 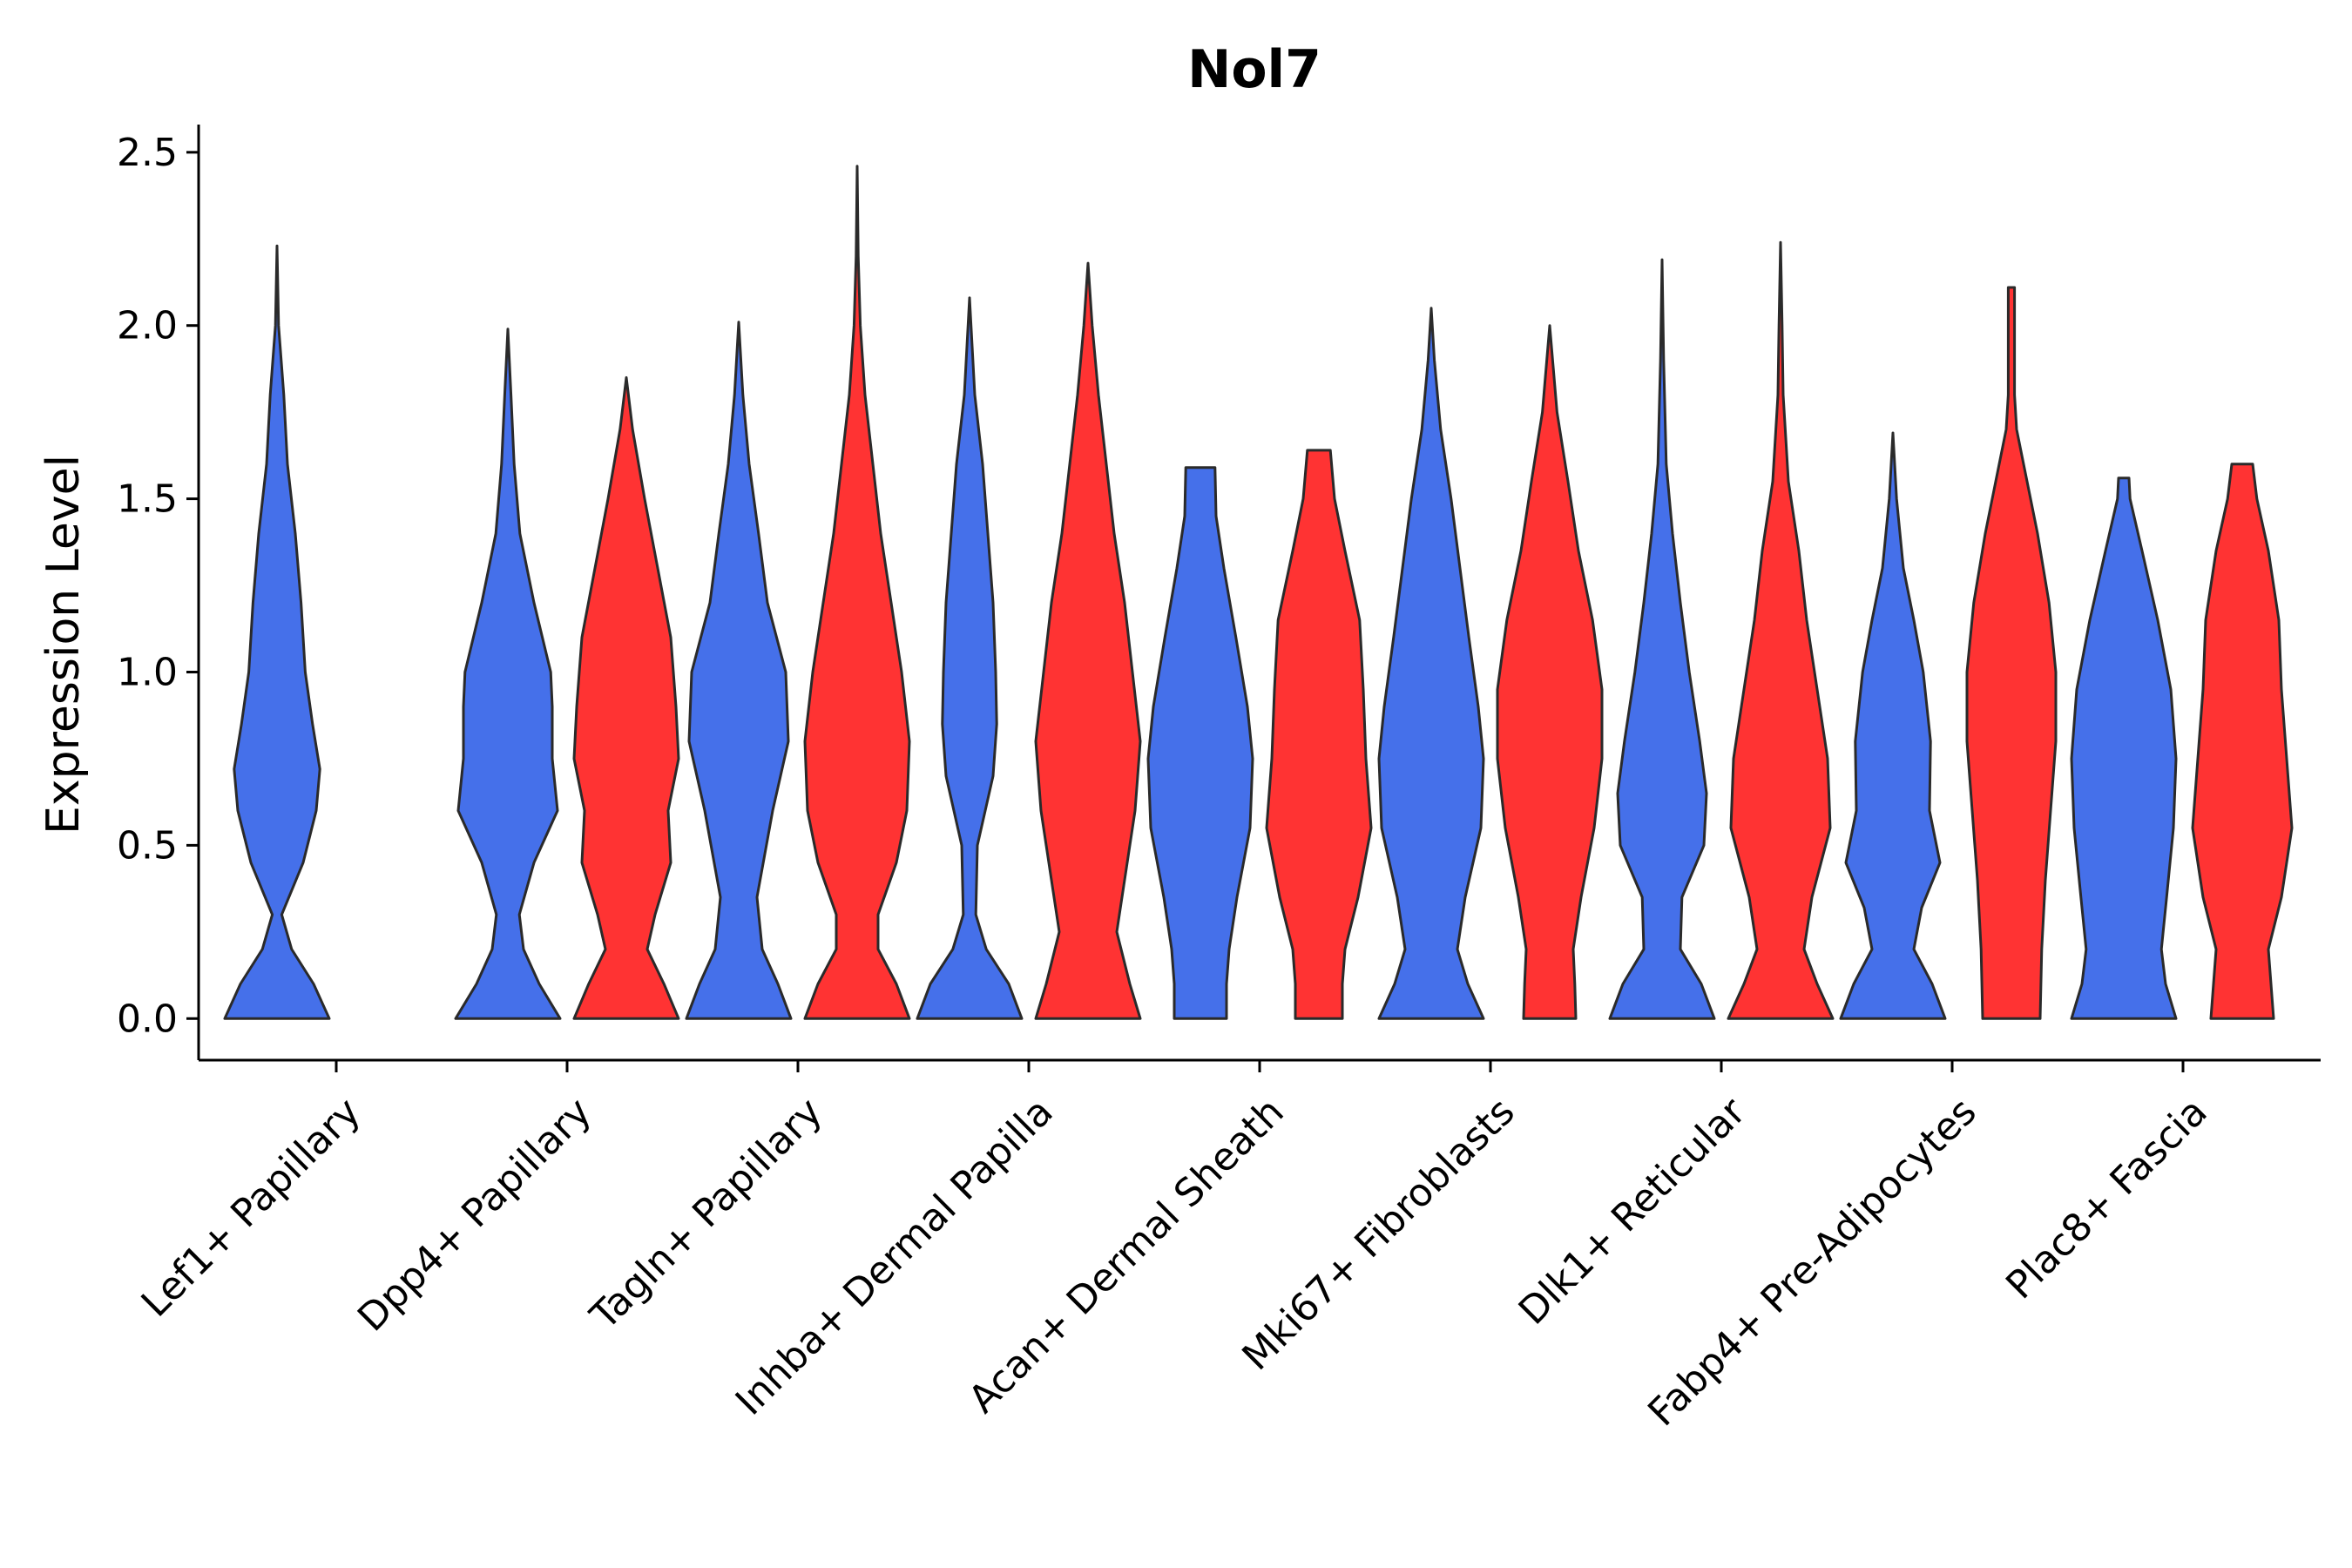 What do you see at coordinates (706, 1214) in the screenshot?
I see `x-category-label: Tagln+ Papillary` at bounding box center [706, 1214].